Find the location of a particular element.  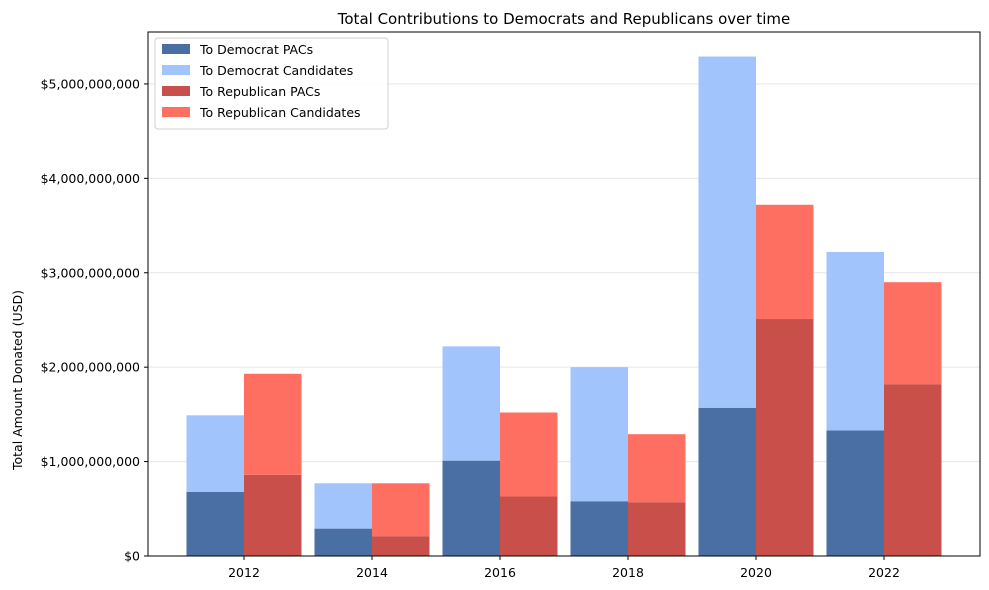

y-tick-label: $0 is located at coordinates (132, 556).